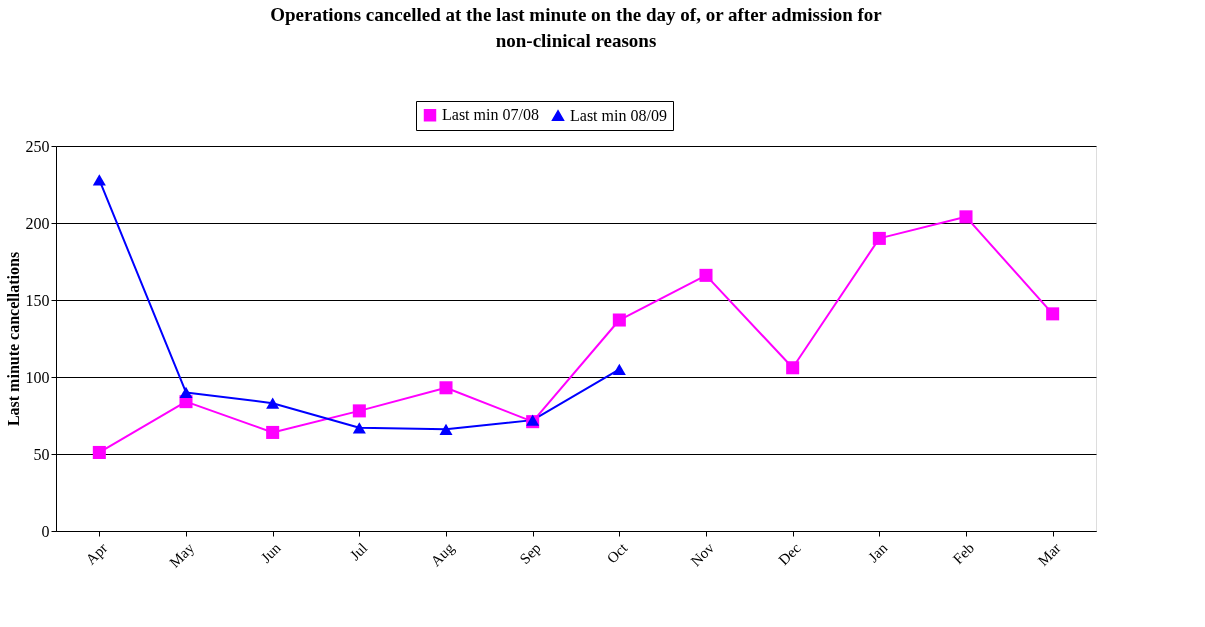 The image size is (1205, 627). What do you see at coordinates (37, 223) in the screenshot?
I see `y-tick-label: 200` at bounding box center [37, 223].